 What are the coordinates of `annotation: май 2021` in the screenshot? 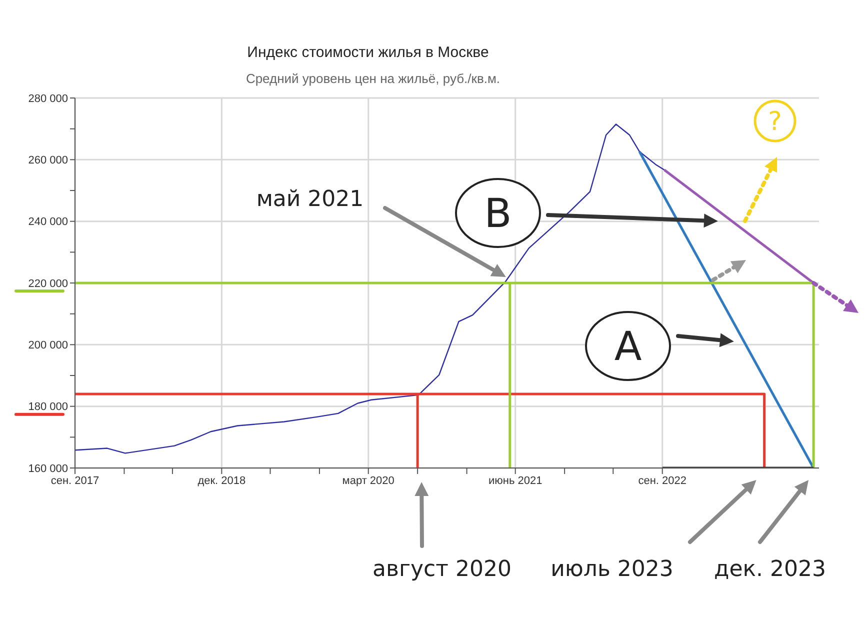 It's located at (310, 199).